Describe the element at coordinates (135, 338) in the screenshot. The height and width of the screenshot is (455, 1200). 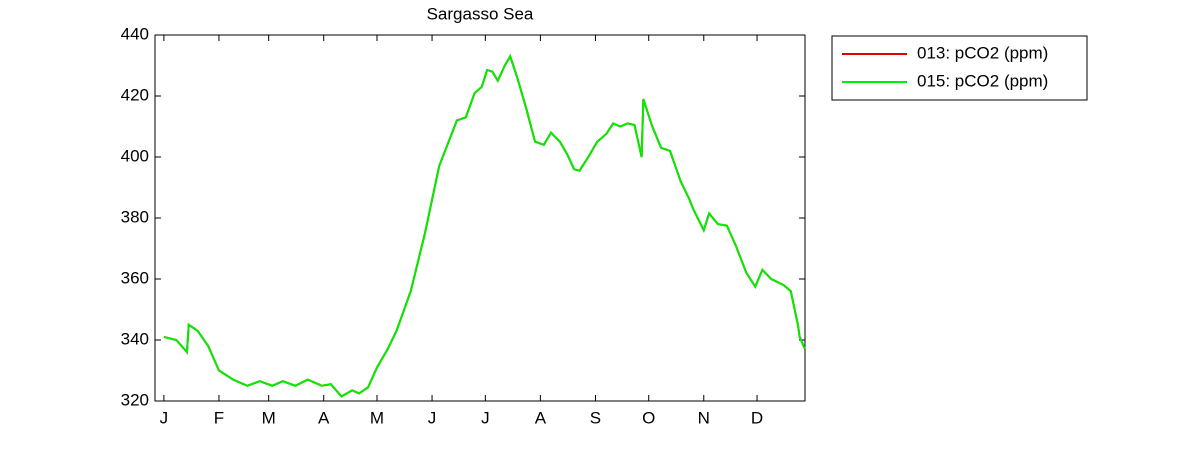
I see `y-tick-label: 340` at that location.